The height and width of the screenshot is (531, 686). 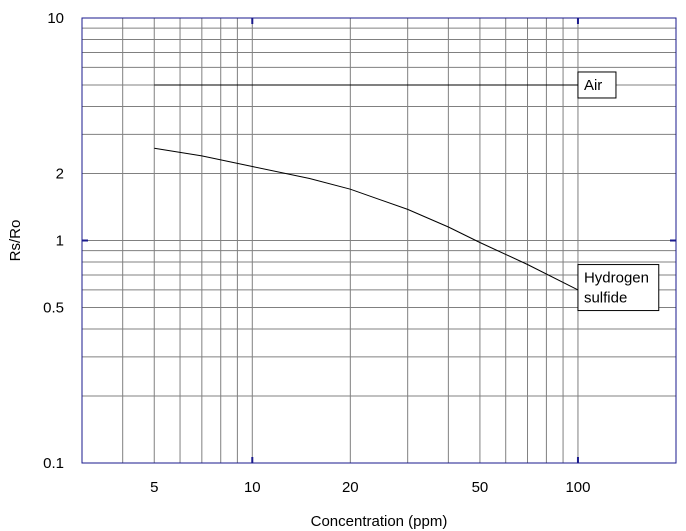 What do you see at coordinates (154, 487) in the screenshot?
I see `x-tick-label: 5` at bounding box center [154, 487].